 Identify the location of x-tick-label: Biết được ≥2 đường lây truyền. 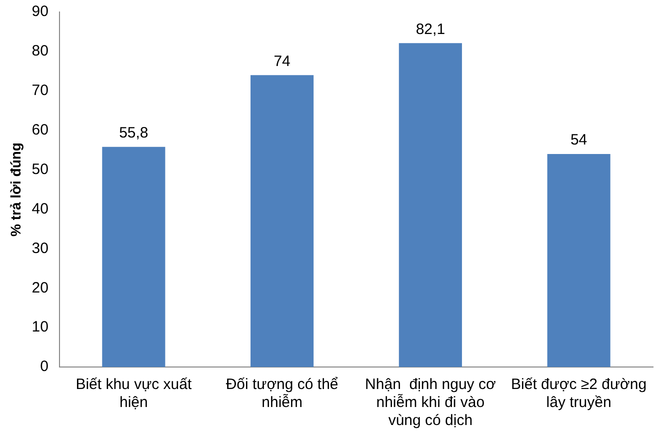
(579, 394).